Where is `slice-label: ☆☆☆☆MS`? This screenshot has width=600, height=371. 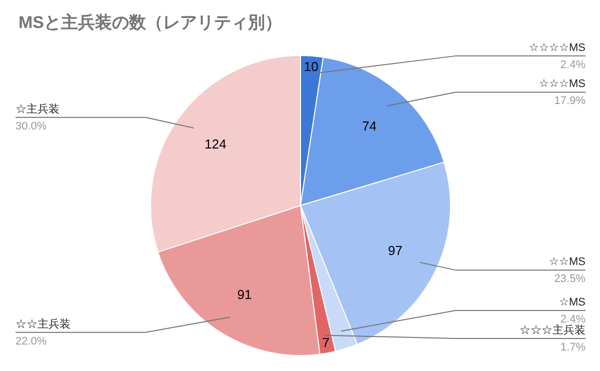 slice-label: ☆☆☆☆MS is located at coordinates (557, 48).